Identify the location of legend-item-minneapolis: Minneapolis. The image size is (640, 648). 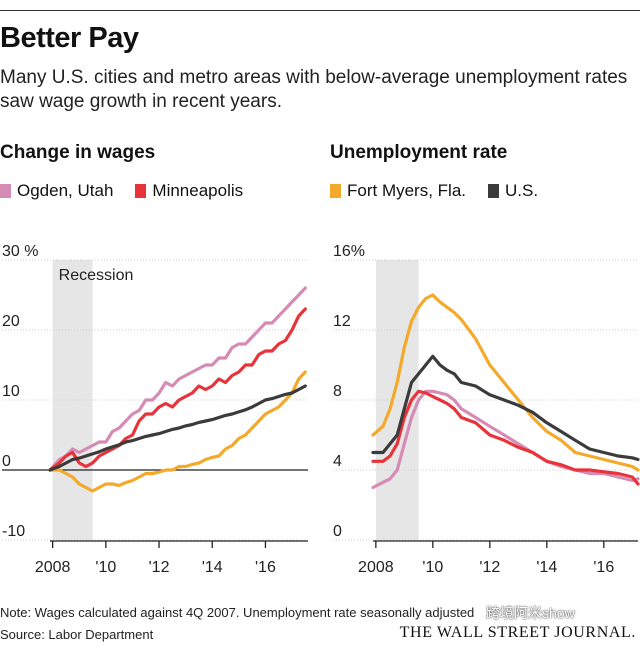
(189, 191).